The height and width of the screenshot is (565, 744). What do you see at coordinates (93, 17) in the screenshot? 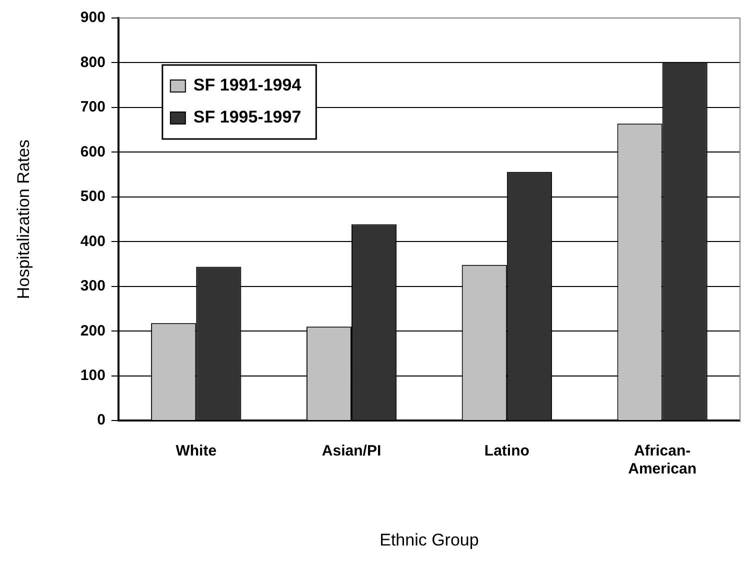
I see `y-tick-label: 900` at bounding box center [93, 17].